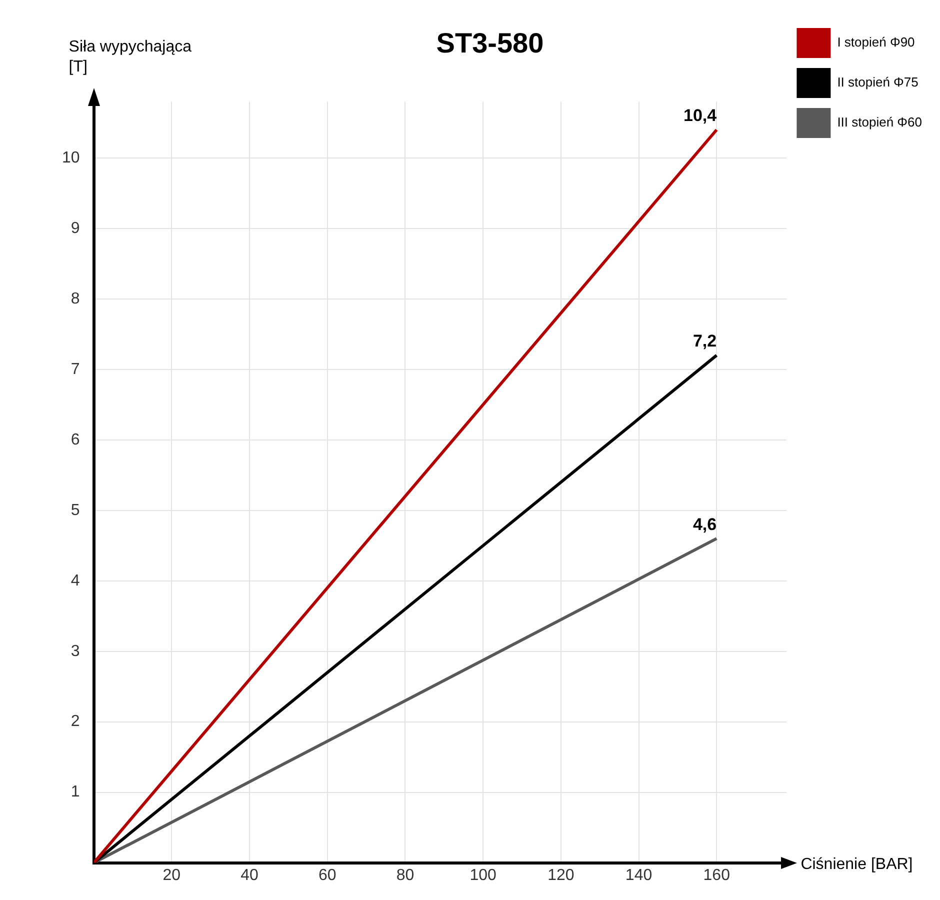 The image size is (940, 900). What do you see at coordinates (75, 510) in the screenshot?
I see `y-tick-label: 5` at bounding box center [75, 510].